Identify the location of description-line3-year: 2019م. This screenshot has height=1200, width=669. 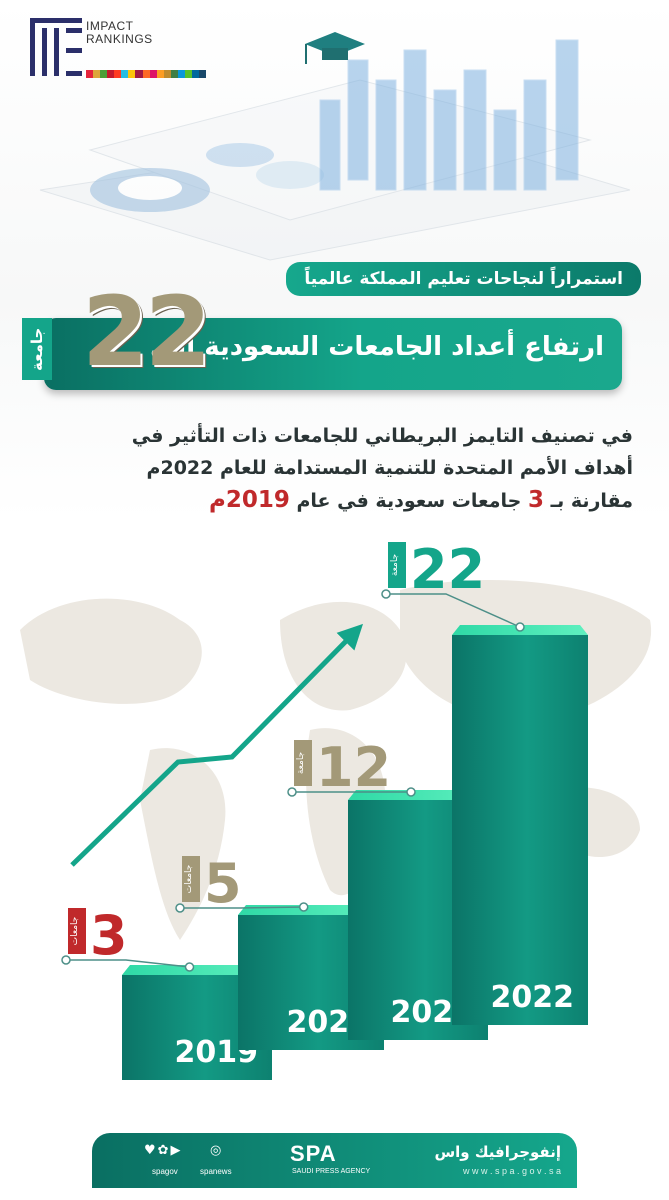
(249, 500).